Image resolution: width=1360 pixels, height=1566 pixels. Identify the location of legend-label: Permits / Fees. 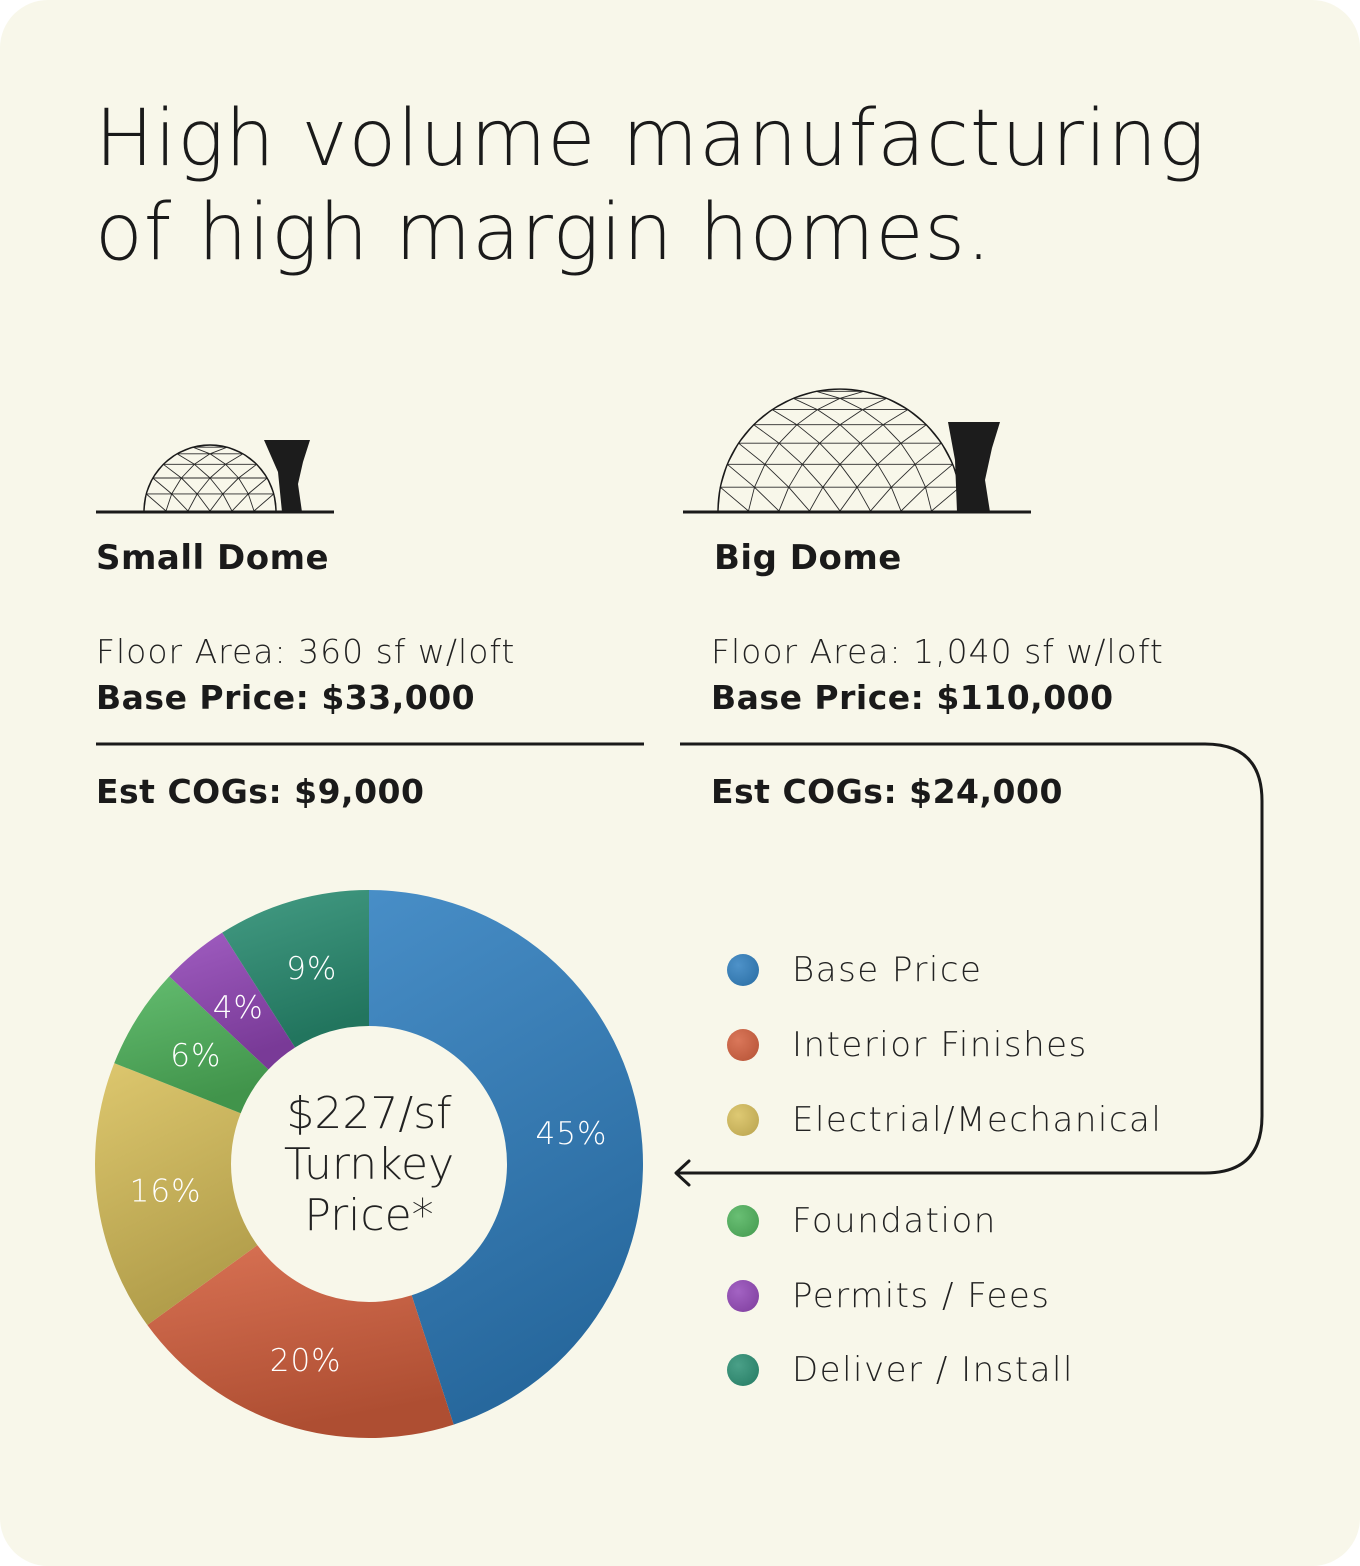
(921, 1296).